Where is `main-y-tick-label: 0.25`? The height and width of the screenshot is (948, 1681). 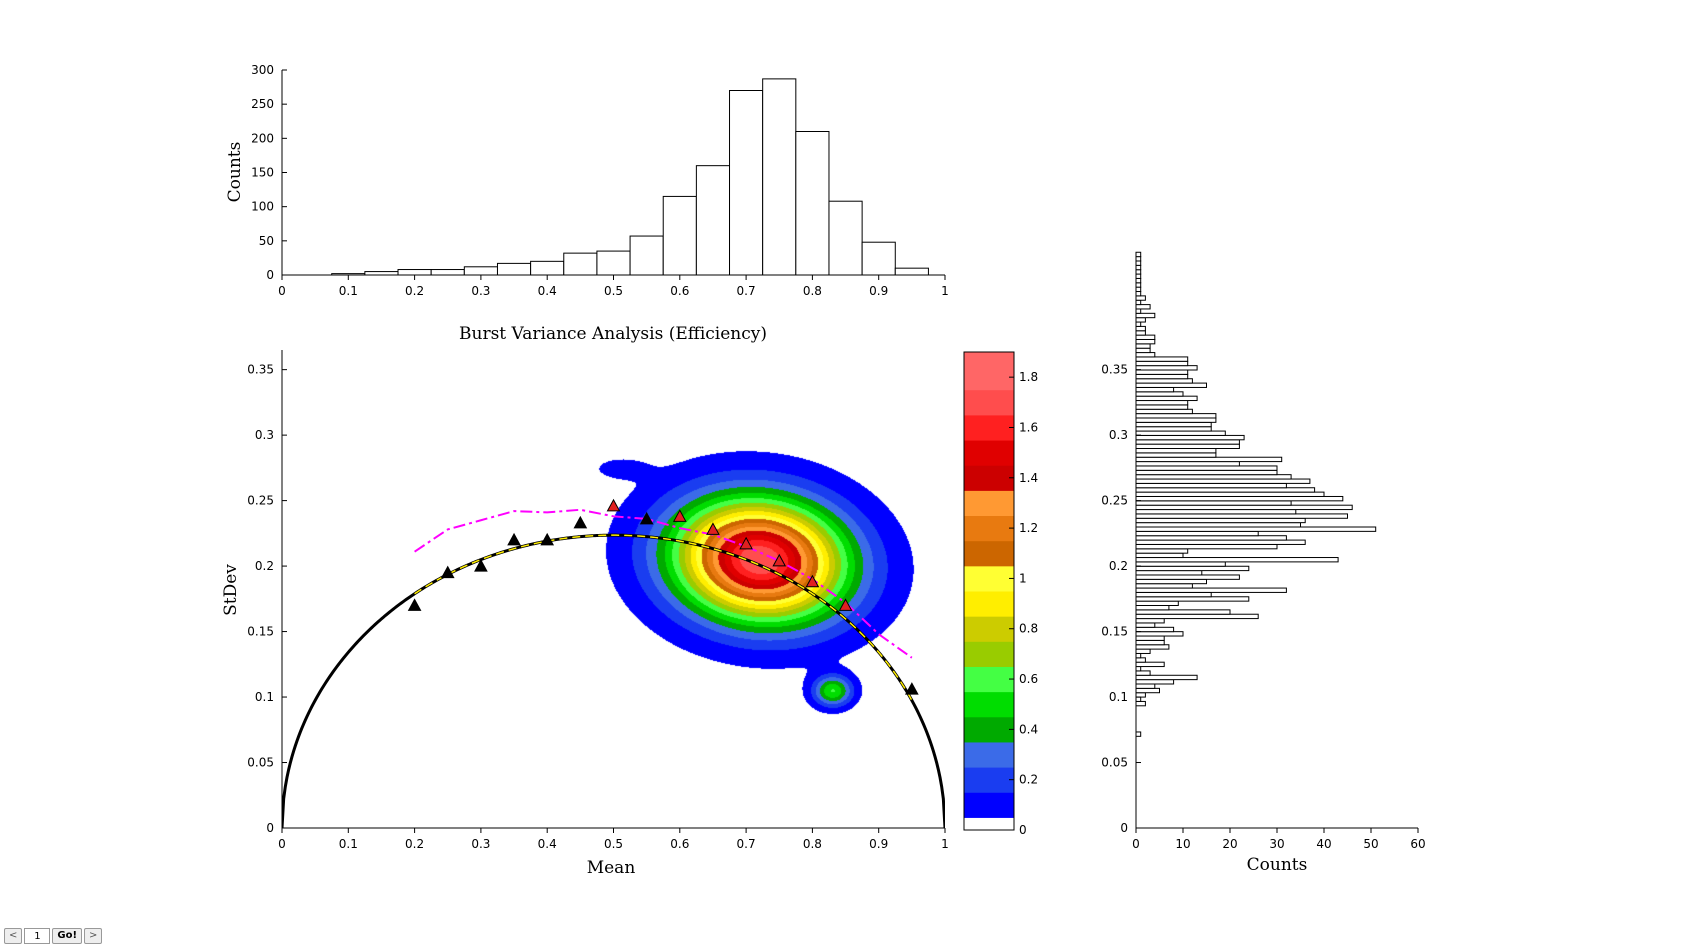 main-y-tick-label: 0.25 is located at coordinates (260, 501).